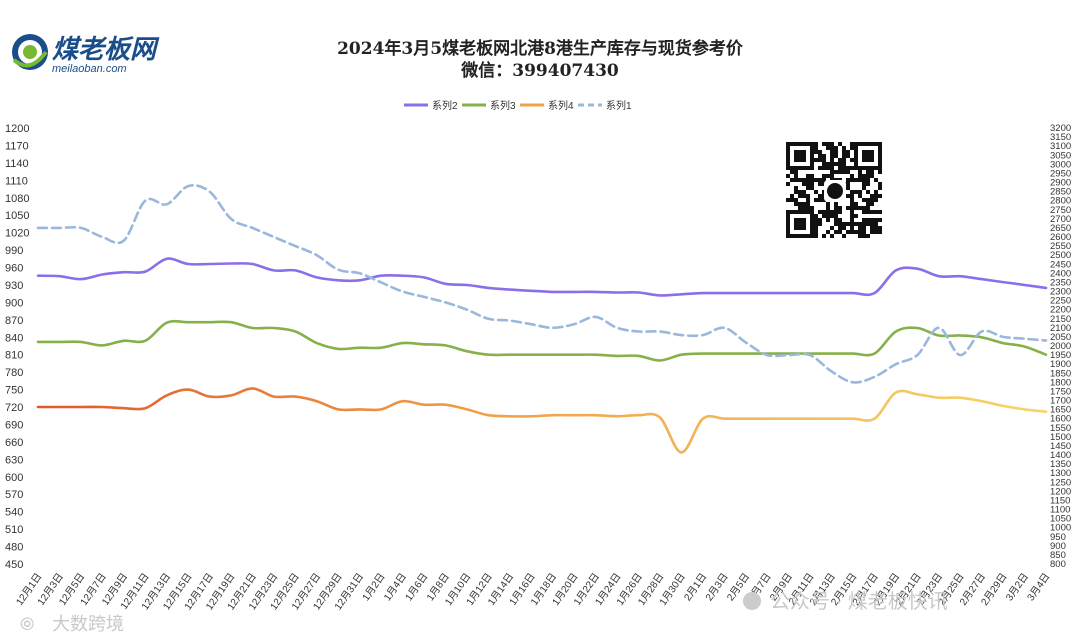  I want to click on y-right-tick-label: 2500, so click(1060, 255).